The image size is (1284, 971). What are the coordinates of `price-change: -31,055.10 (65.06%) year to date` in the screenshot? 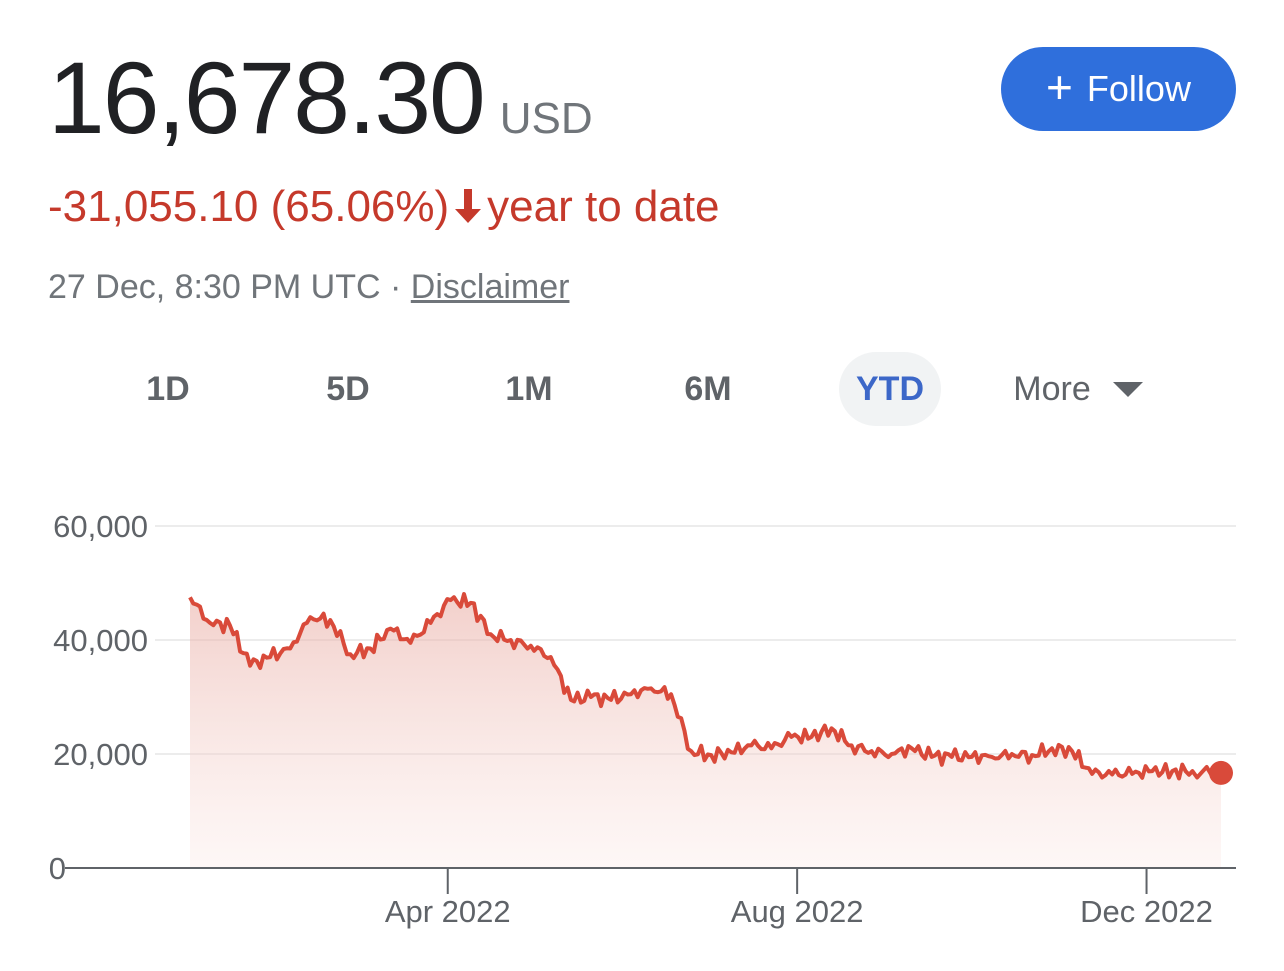 It's located at (384, 207).